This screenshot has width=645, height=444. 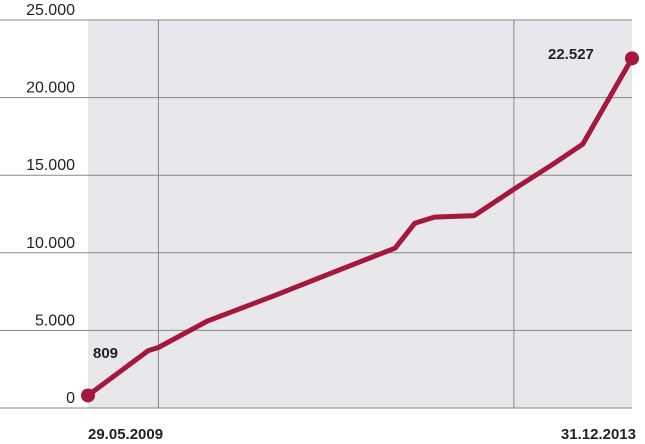 I want to click on y-axis: 0 5.000 10.000 15.000 20.000 25.000, so click(x=50, y=204).